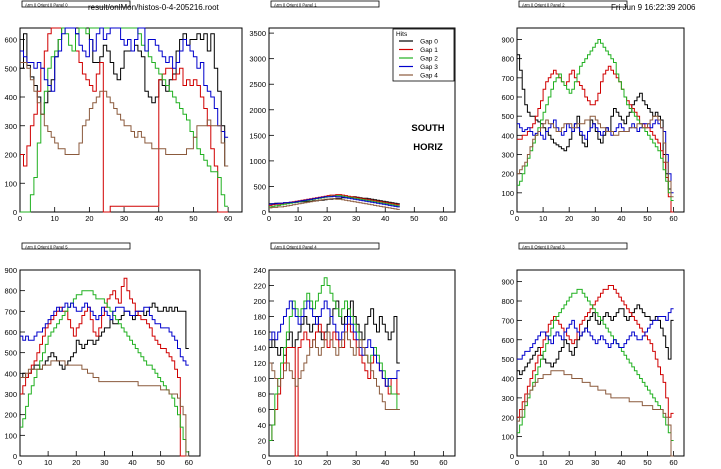 The width and height of the screenshot is (721, 469). I want to click on y-tick-label: 40, so click(262, 425).